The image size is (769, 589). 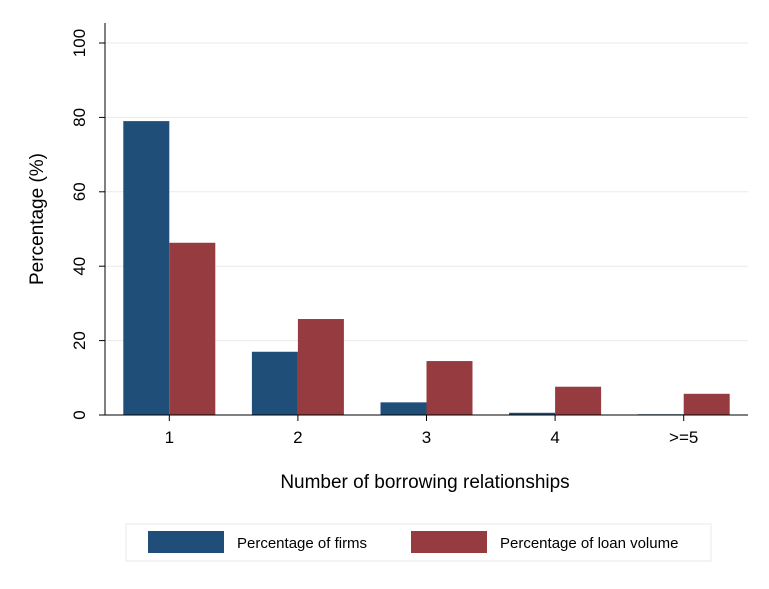 What do you see at coordinates (302, 543) in the screenshot?
I see `legend-label-firms: Percentage of firms` at bounding box center [302, 543].